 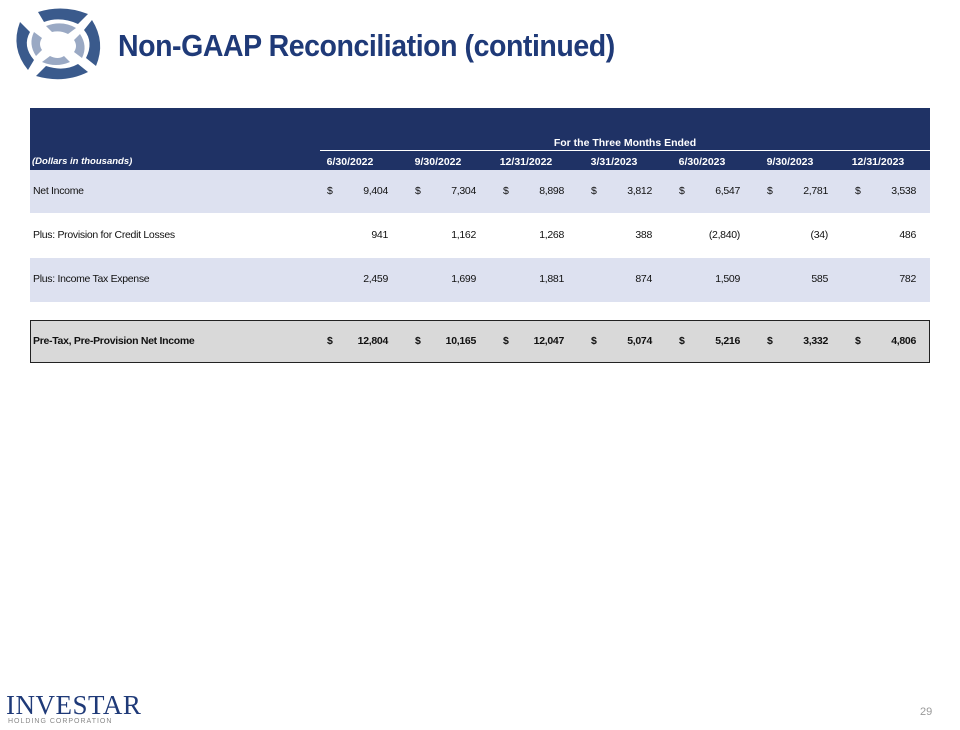 I want to click on header-rule, so click(x=625, y=150).